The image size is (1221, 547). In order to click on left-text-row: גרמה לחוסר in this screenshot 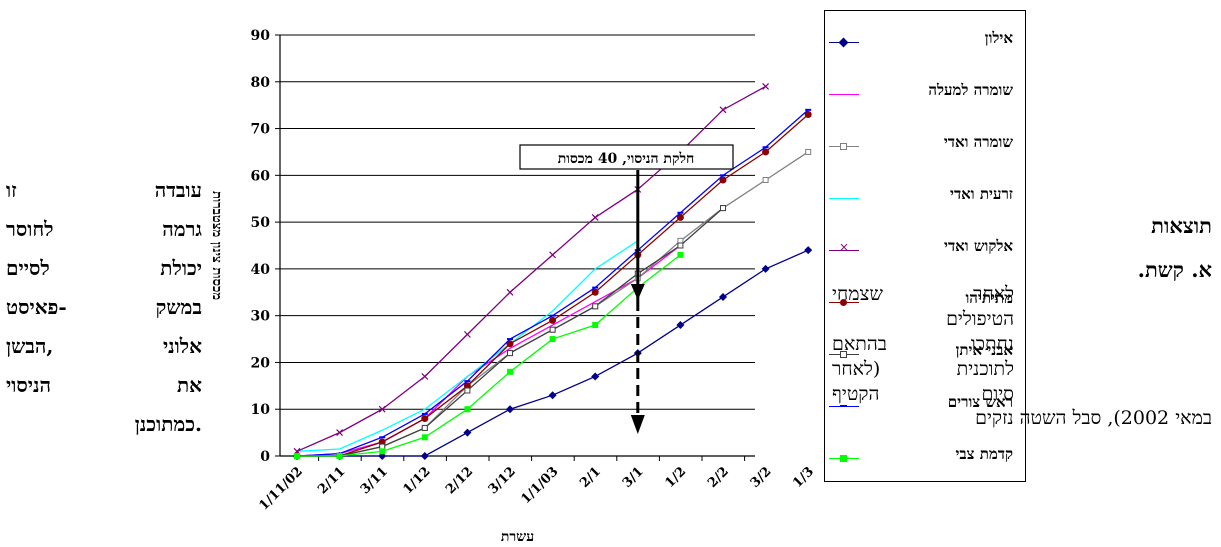, I will do `click(105, 230)`.